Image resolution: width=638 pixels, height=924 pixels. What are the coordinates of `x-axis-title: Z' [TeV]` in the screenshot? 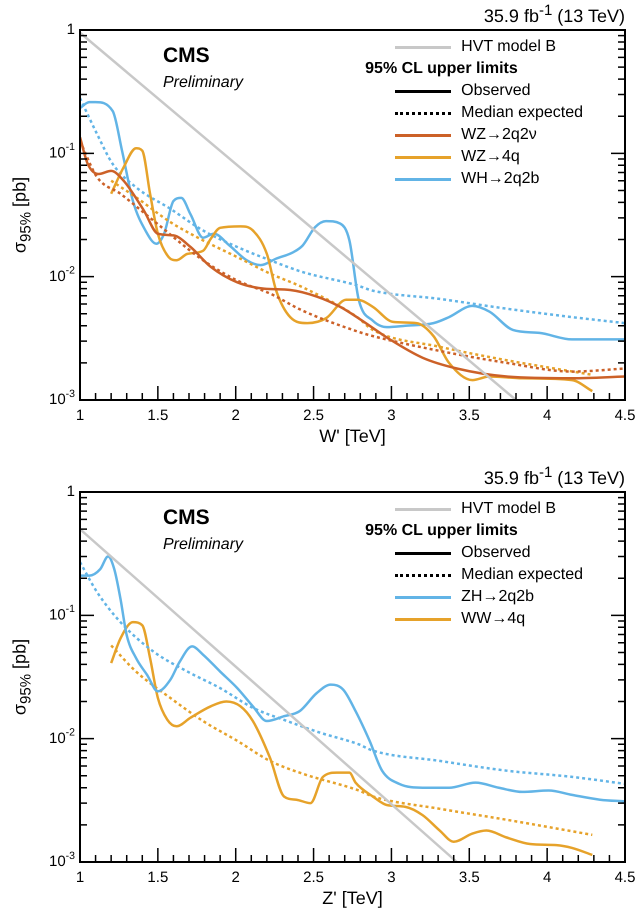 It's located at (352, 898).